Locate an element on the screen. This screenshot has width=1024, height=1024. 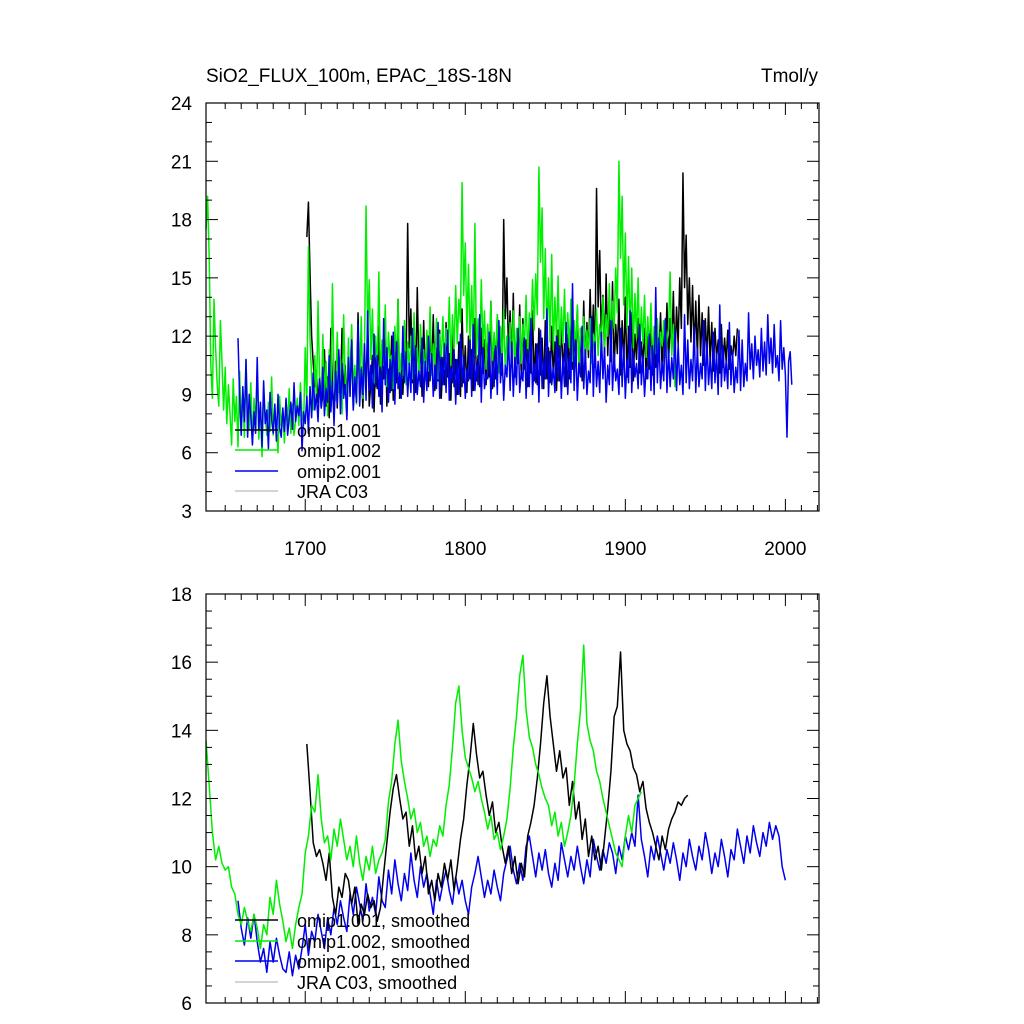
series-line-omip1-001-smoothed is located at coordinates (497, 788).